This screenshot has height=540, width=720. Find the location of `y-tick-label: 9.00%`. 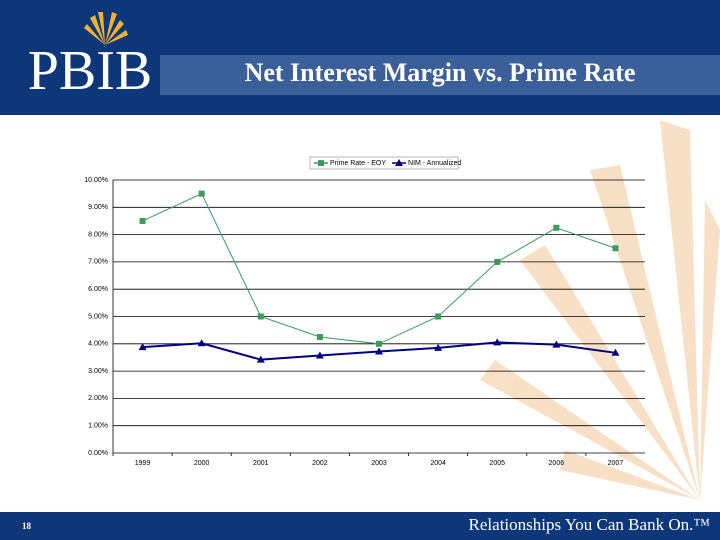

y-tick-label: 9.00% is located at coordinates (98, 207).